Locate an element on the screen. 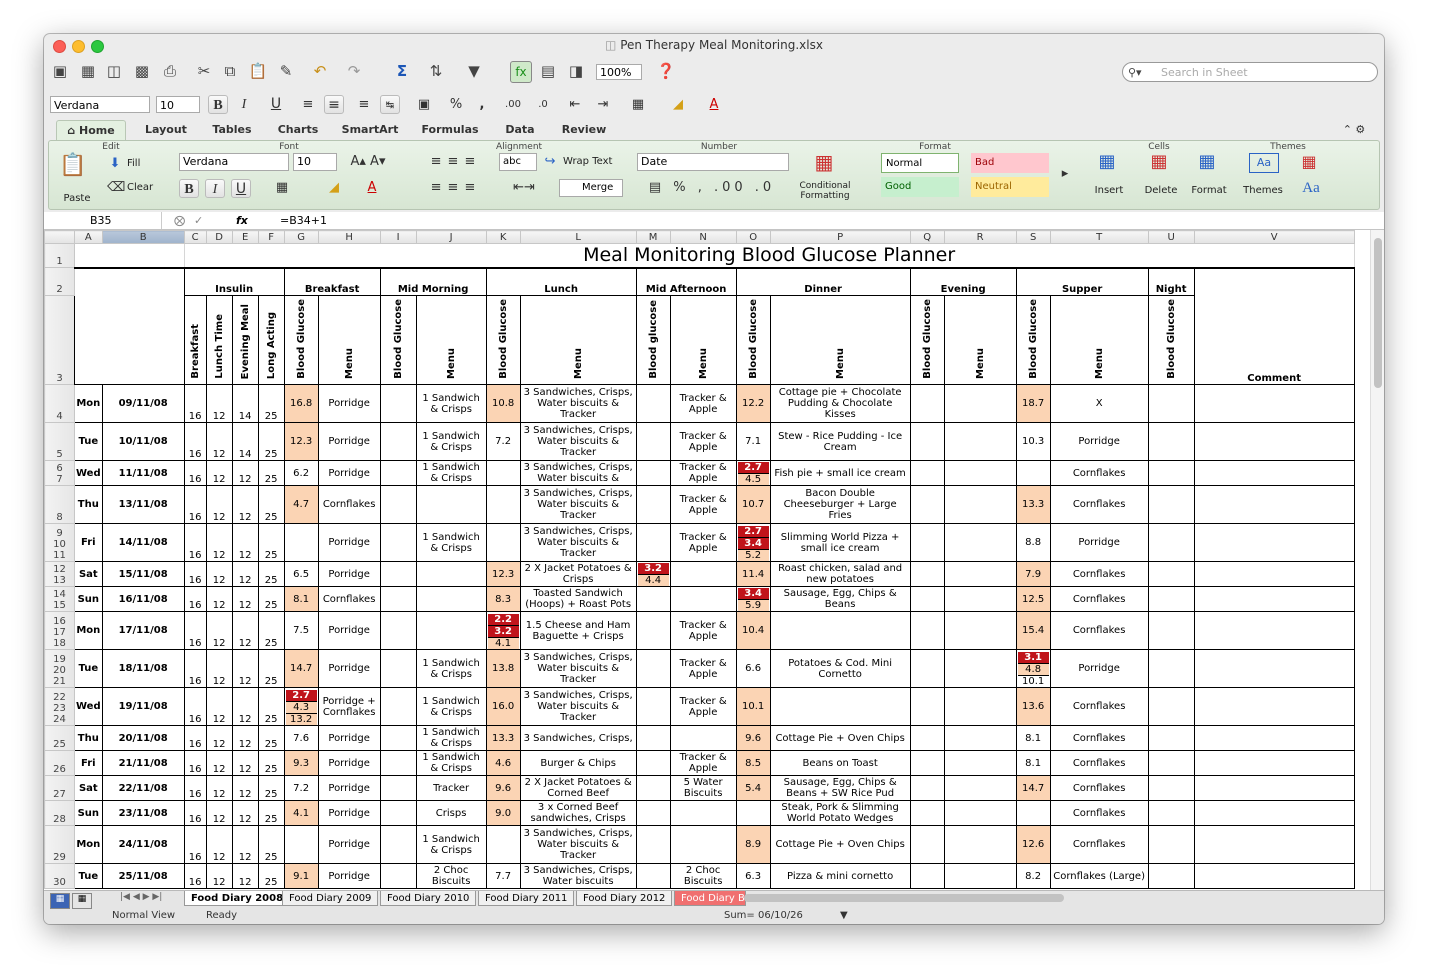 This screenshot has height=970, width=1432. mid-afternoon-menu-cell is located at coordinates (703, 599).